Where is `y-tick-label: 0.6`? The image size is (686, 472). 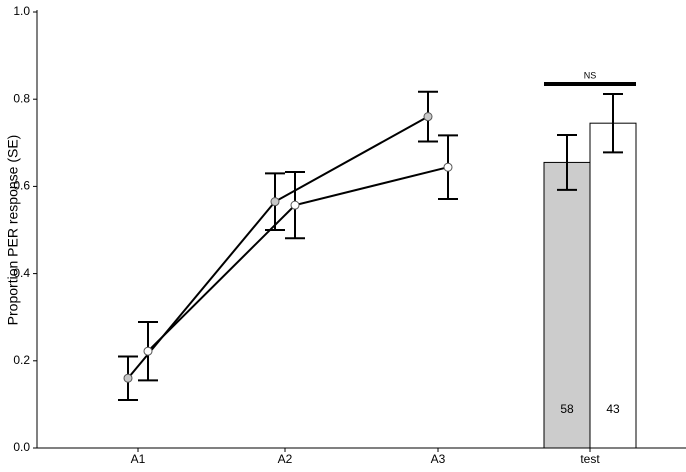 y-tick-label: 0.6 is located at coordinates (21, 186).